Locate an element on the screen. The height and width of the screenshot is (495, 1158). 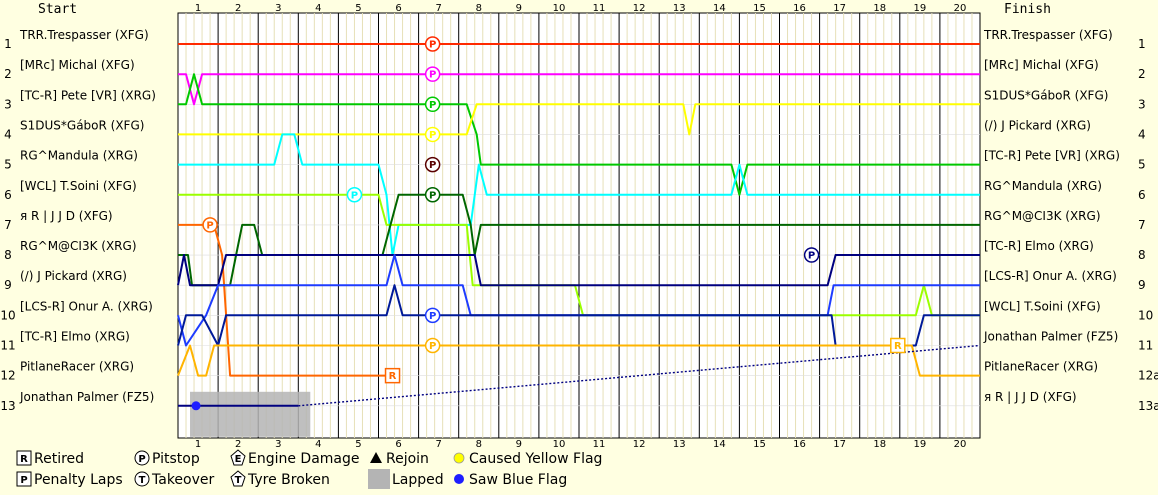
legend-yellow-dot is located at coordinates (459, 458).